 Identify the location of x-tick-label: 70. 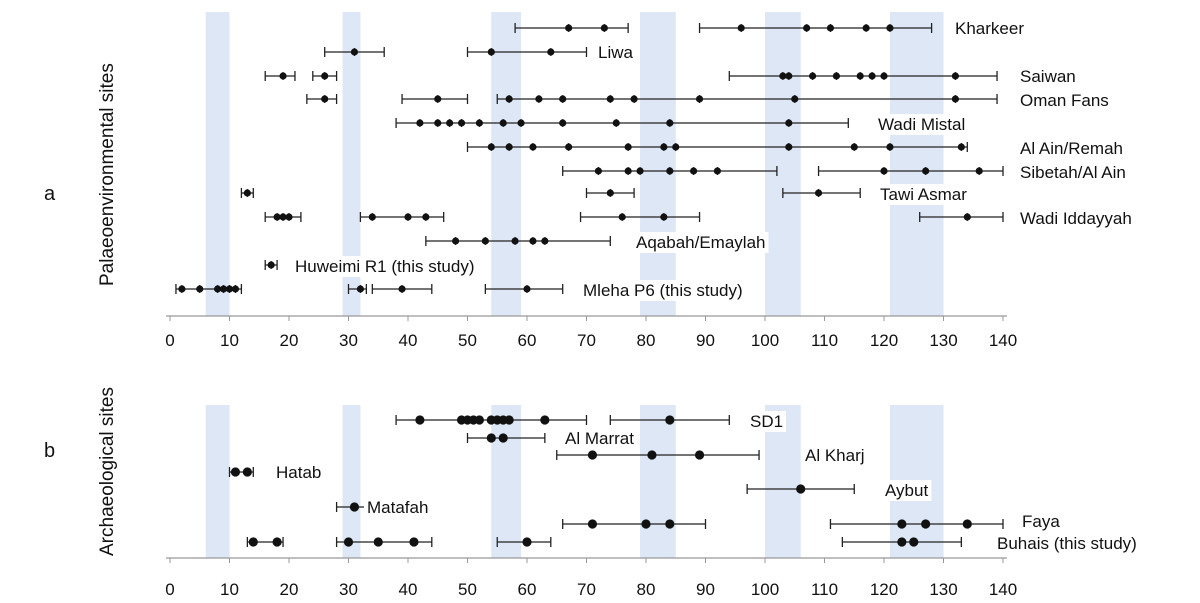
(586, 589).